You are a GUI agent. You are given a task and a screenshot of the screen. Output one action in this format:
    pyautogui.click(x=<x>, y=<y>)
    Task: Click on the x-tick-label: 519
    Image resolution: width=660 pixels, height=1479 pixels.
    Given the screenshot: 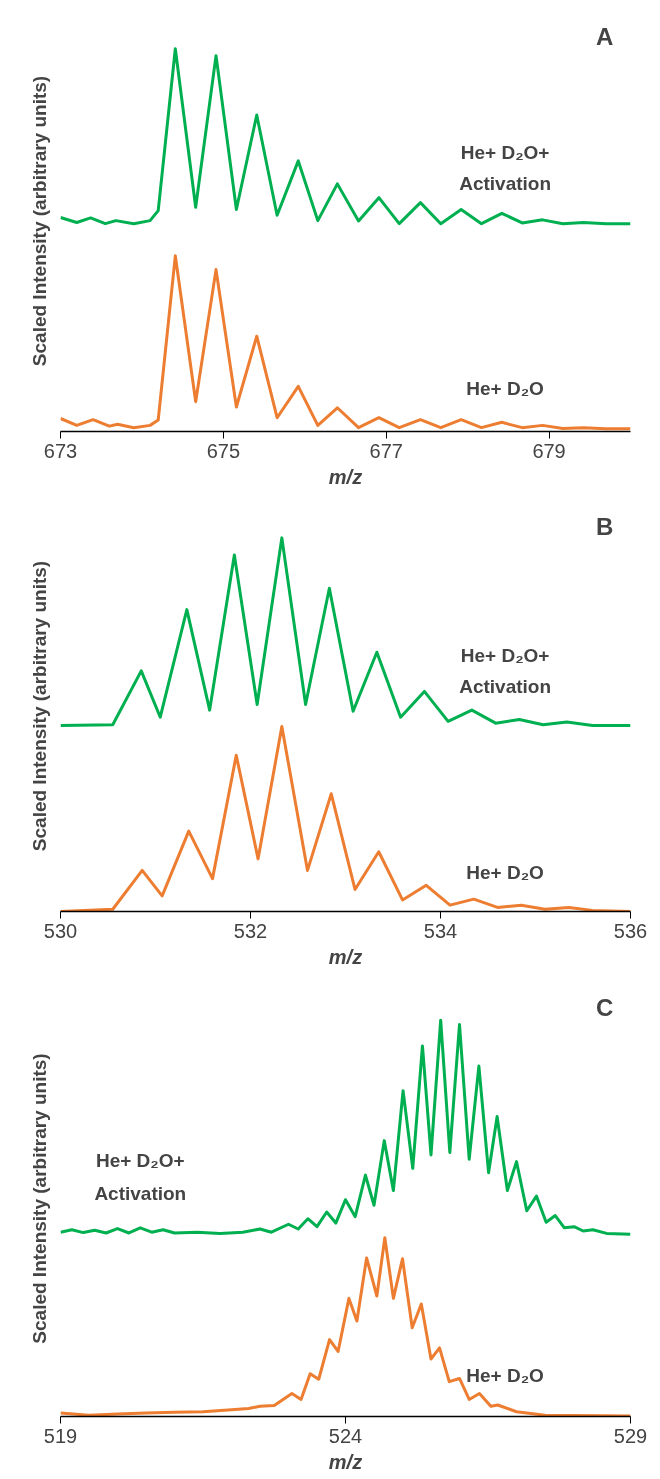 What is the action you would take?
    pyautogui.click(x=60, y=1435)
    